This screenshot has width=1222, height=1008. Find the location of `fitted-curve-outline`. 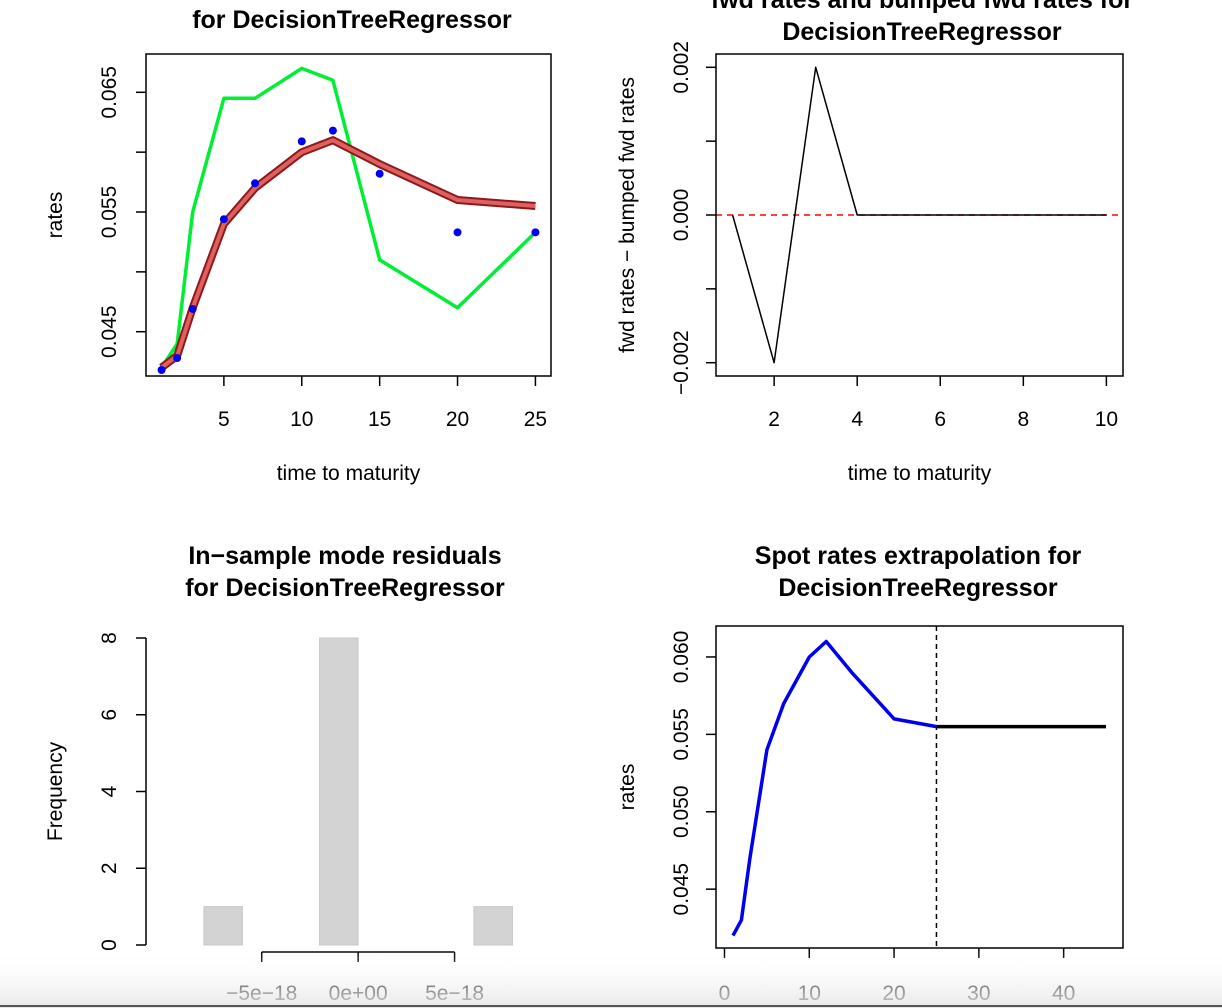

fitted-curve-outline is located at coordinates (347, 253).